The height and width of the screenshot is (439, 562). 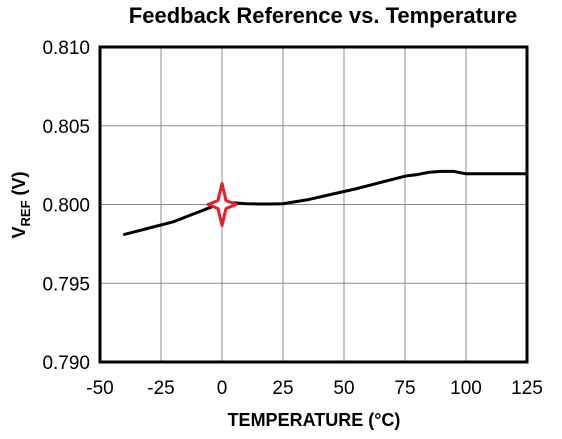 I want to click on series-layer, so click(x=325, y=202).